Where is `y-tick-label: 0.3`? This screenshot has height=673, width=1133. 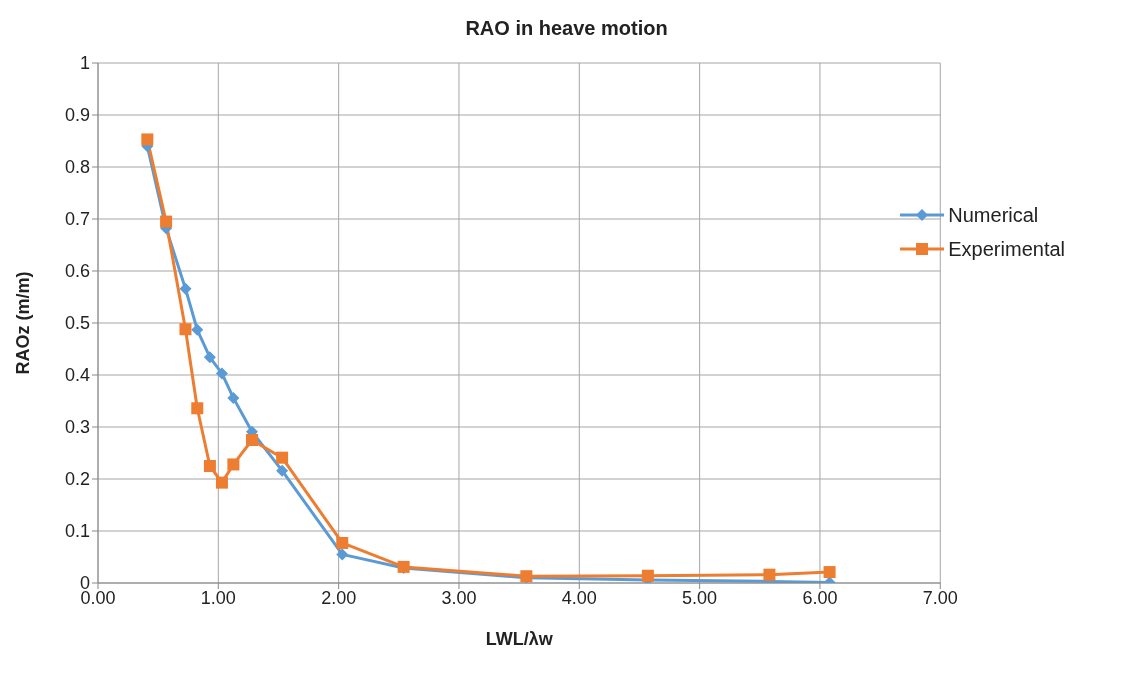 y-tick-label: 0.3 is located at coordinates (77, 427).